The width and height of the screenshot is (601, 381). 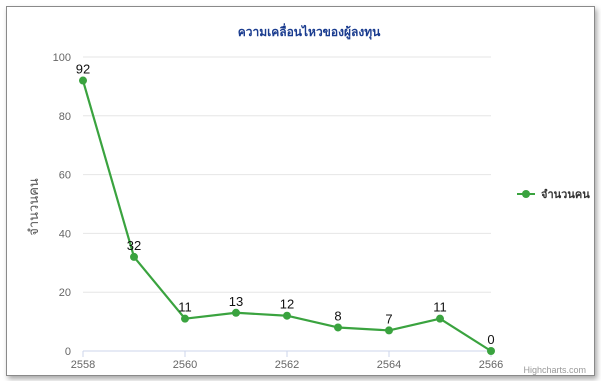 I want to click on data-label: 0, so click(x=490, y=339).